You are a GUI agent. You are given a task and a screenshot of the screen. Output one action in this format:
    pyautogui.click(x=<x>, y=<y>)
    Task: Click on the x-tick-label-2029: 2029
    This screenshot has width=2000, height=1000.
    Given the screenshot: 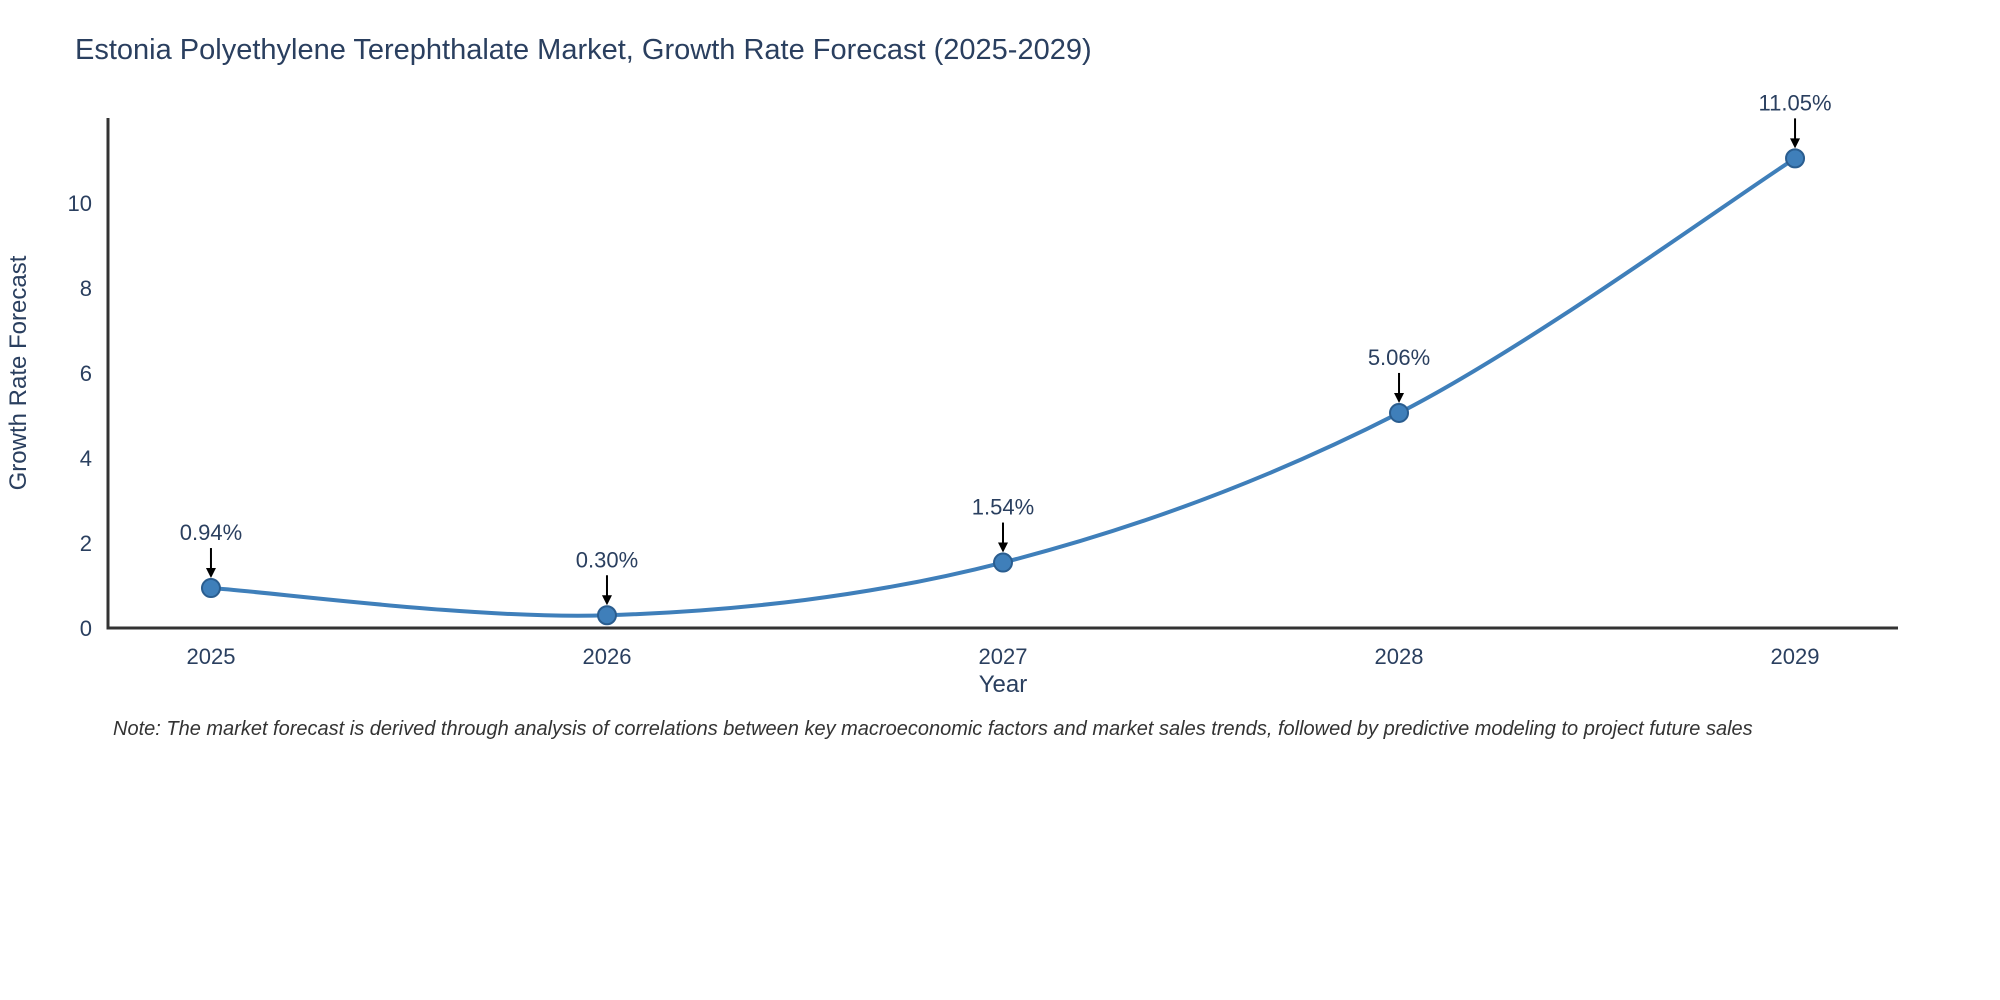 What is the action you would take?
    pyautogui.click(x=1795, y=656)
    